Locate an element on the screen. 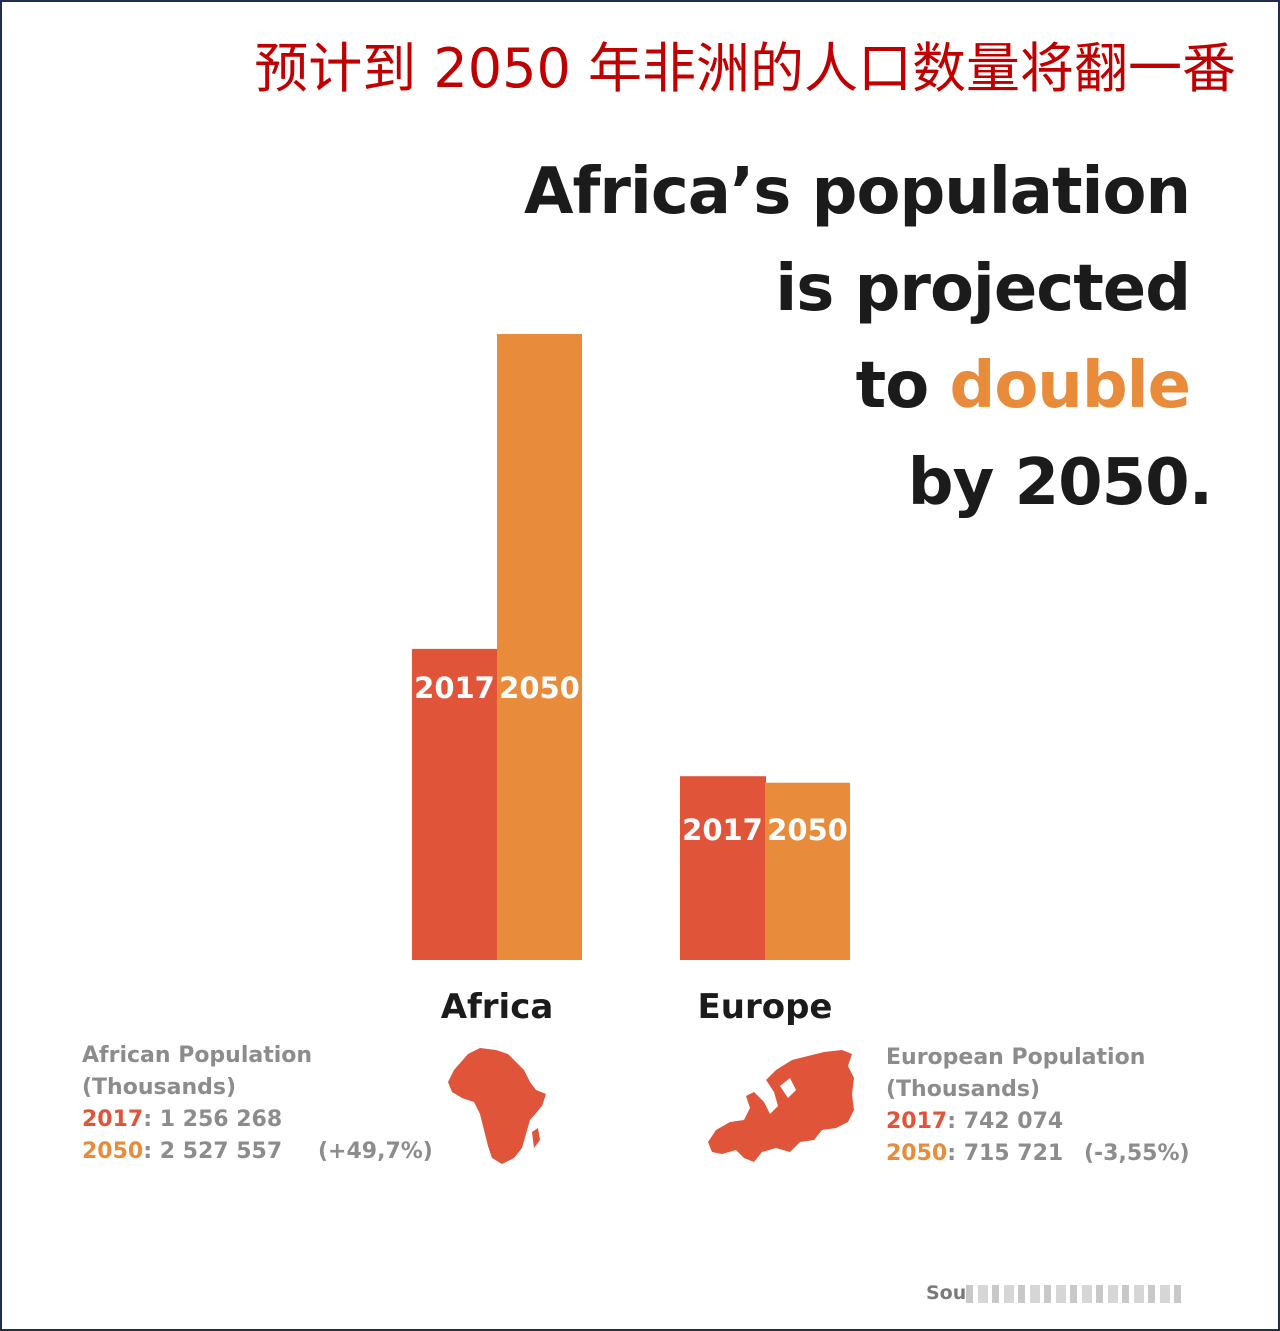 The width and height of the screenshot is (1280, 1331). europe-2017-label: 2017 is located at coordinates (917, 1121).